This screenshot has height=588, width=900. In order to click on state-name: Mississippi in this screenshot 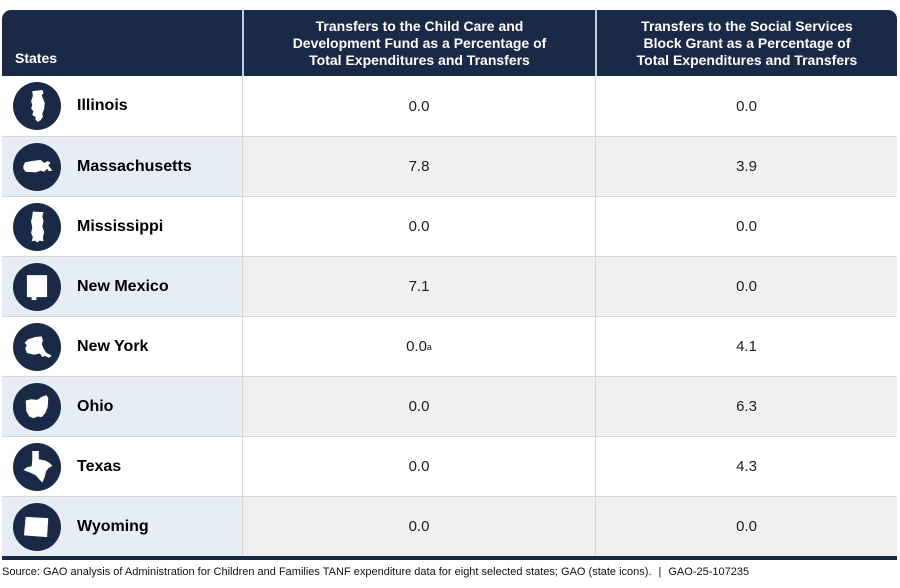, I will do `click(120, 226)`.